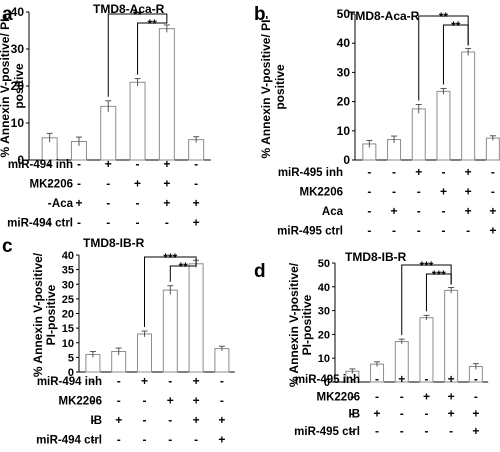 Image resolution: width=500 pixels, height=452 pixels. Describe the element at coordinates (129, 9) in the screenshot. I see `panel-title: TMD8-Aca-R` at that location.